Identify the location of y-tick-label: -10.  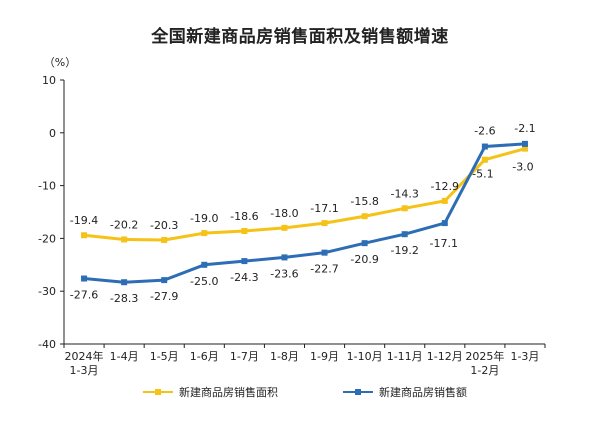
(47, 186).